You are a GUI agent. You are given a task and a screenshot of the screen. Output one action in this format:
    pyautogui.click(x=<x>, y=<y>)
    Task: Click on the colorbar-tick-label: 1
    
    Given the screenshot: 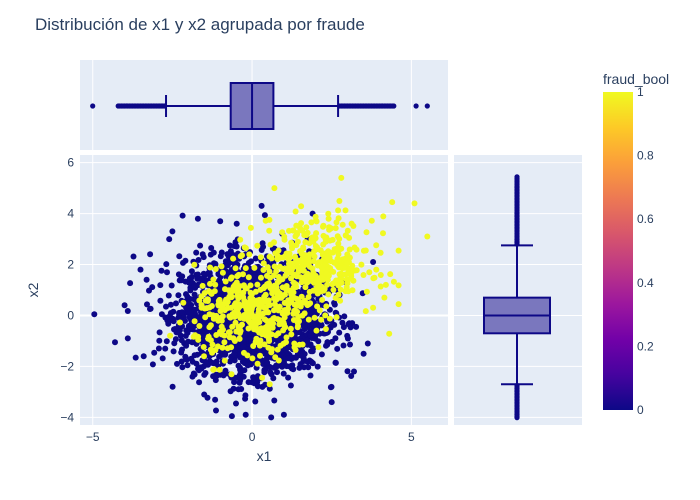 What is the action you would take?
    pyautogui.click(x=640, y=92)
    